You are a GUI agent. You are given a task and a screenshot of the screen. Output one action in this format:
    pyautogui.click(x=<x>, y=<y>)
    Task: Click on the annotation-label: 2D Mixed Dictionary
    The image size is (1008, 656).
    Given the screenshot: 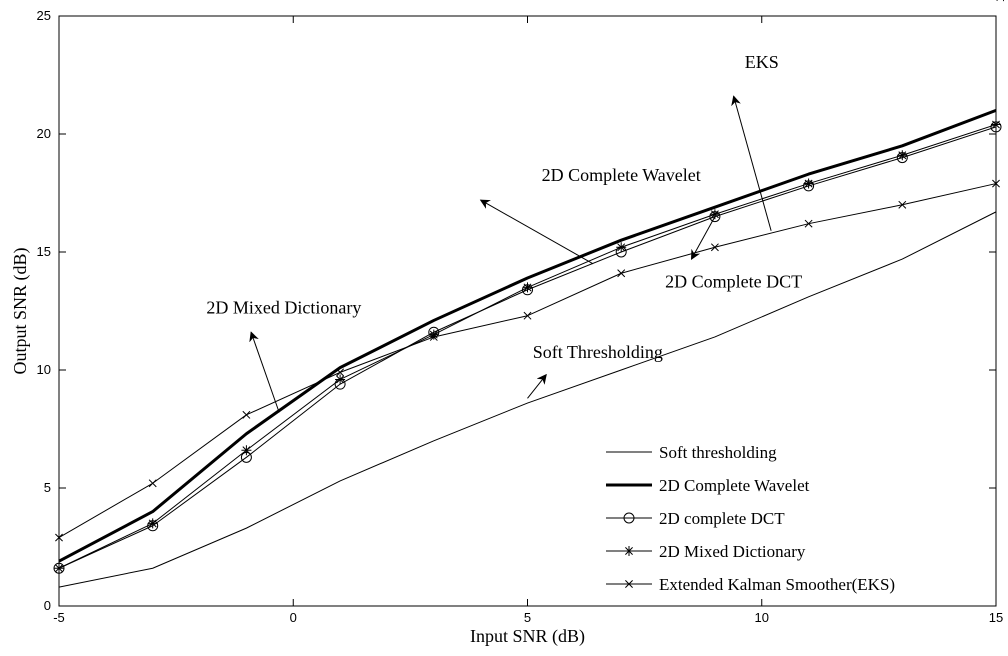 What is the action you would take?
    pyautogui.click(x=283, y=307)
    